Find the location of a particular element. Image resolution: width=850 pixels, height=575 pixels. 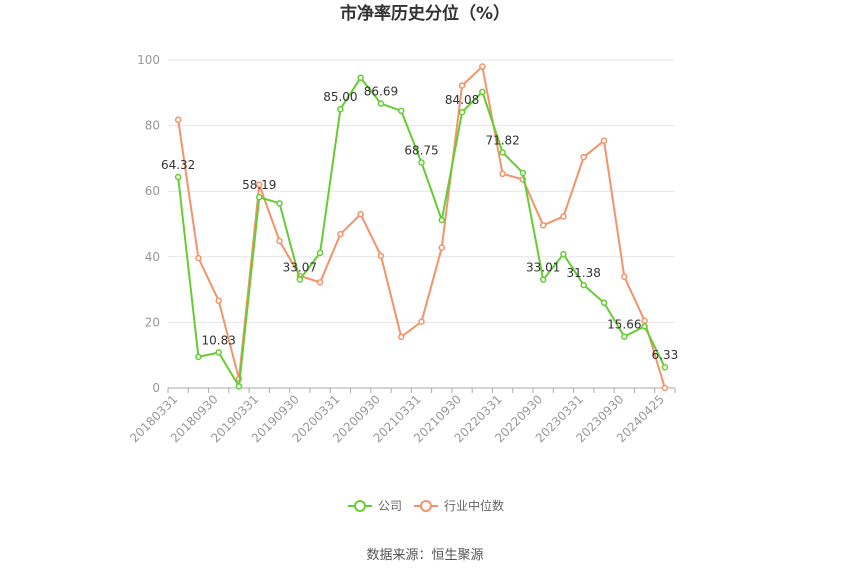

legend-label-industry-median: 行业中位数 is located at coordinates (474, 505).